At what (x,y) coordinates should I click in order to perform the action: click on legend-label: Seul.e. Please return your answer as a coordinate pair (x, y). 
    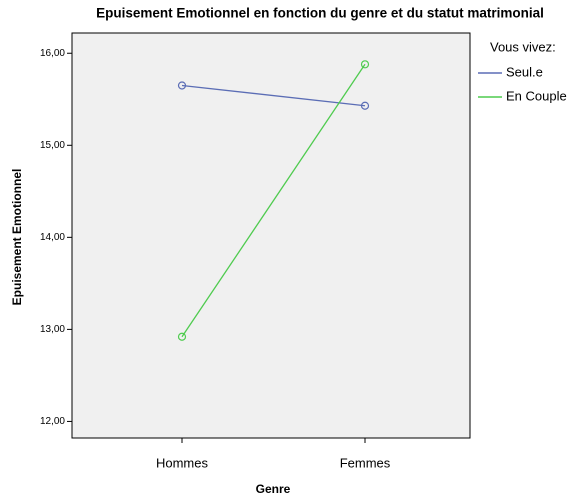
    Looking at the image, I should click on (524, 71).